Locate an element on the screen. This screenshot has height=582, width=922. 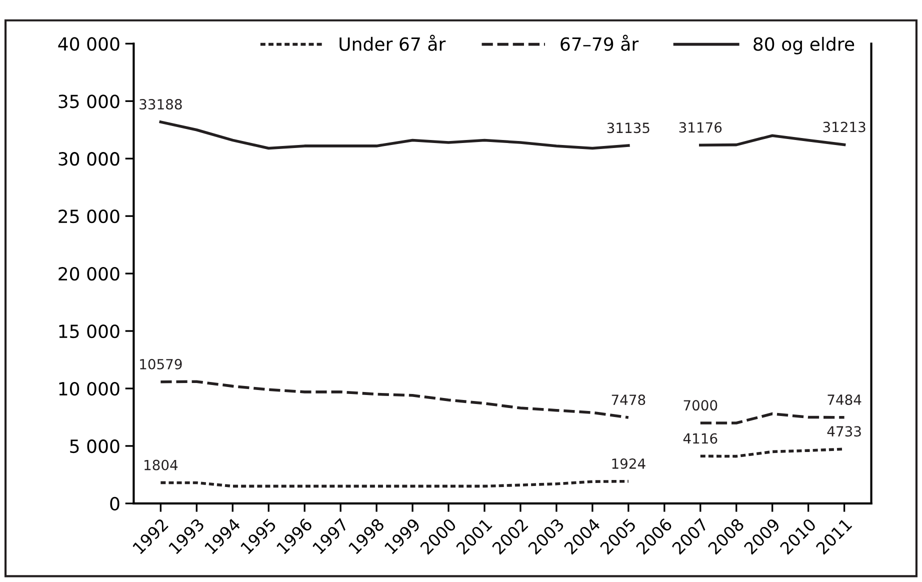
data-label: 31176 is located at coordinates (700, 127).